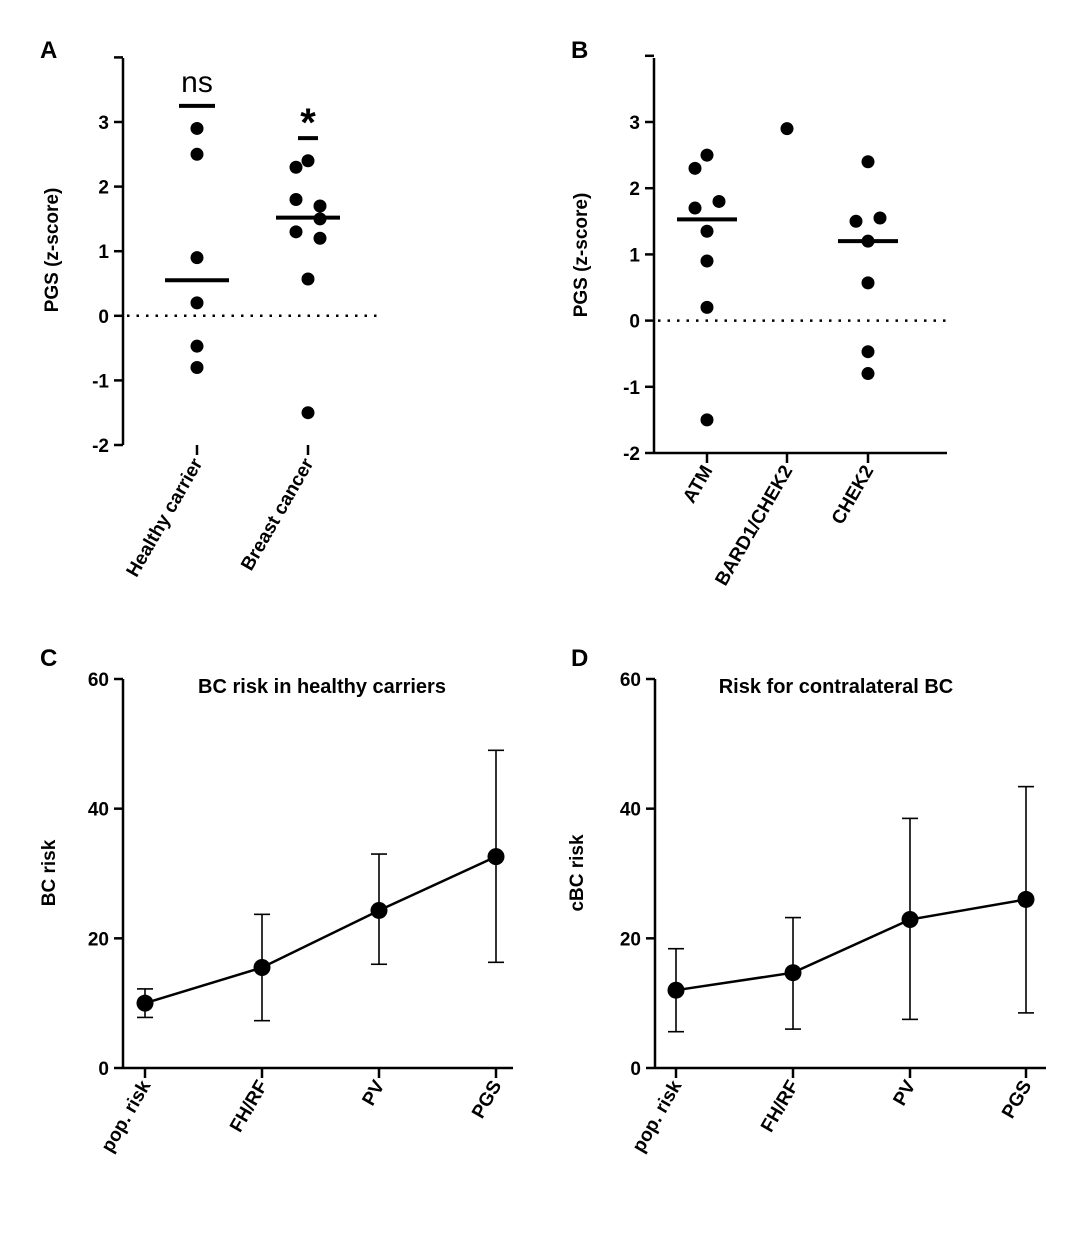  I want to click on panel-c-title: BC risk in healthy carriers, so click(322, 687).